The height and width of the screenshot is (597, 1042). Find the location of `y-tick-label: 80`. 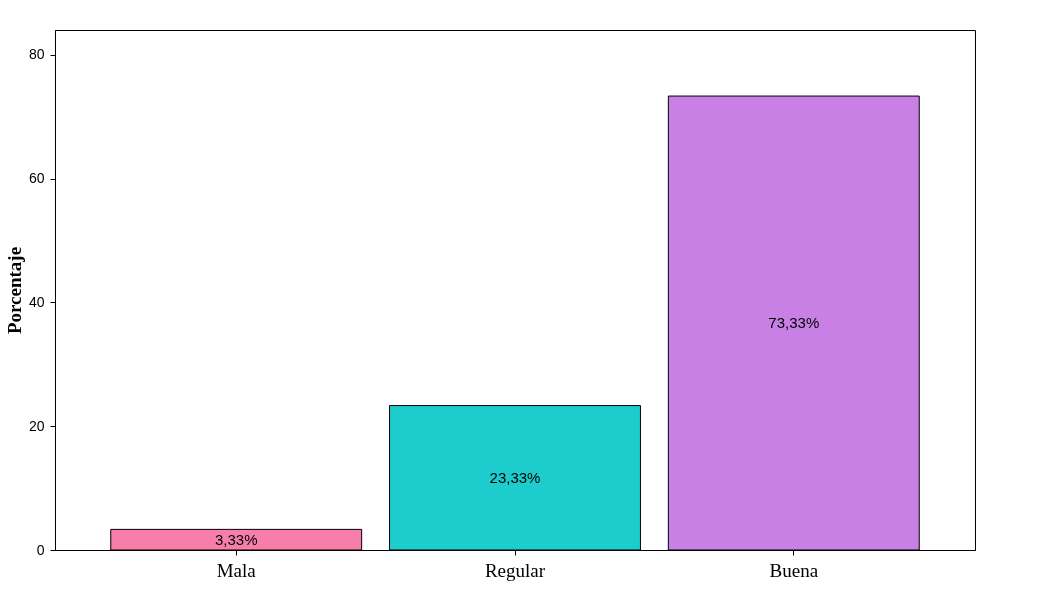

y-tick-label: 80 is located at coordinates (36, 54).